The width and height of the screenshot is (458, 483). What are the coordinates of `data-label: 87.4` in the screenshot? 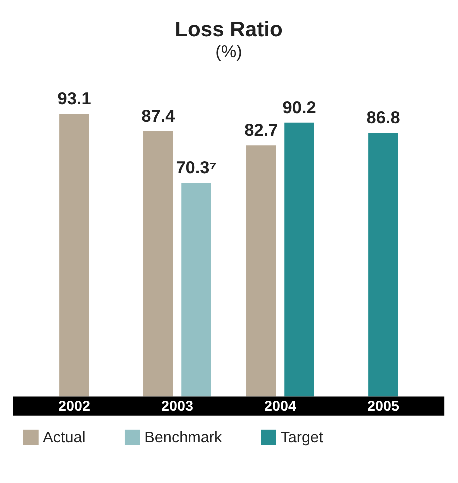 It's located at (159, 116).